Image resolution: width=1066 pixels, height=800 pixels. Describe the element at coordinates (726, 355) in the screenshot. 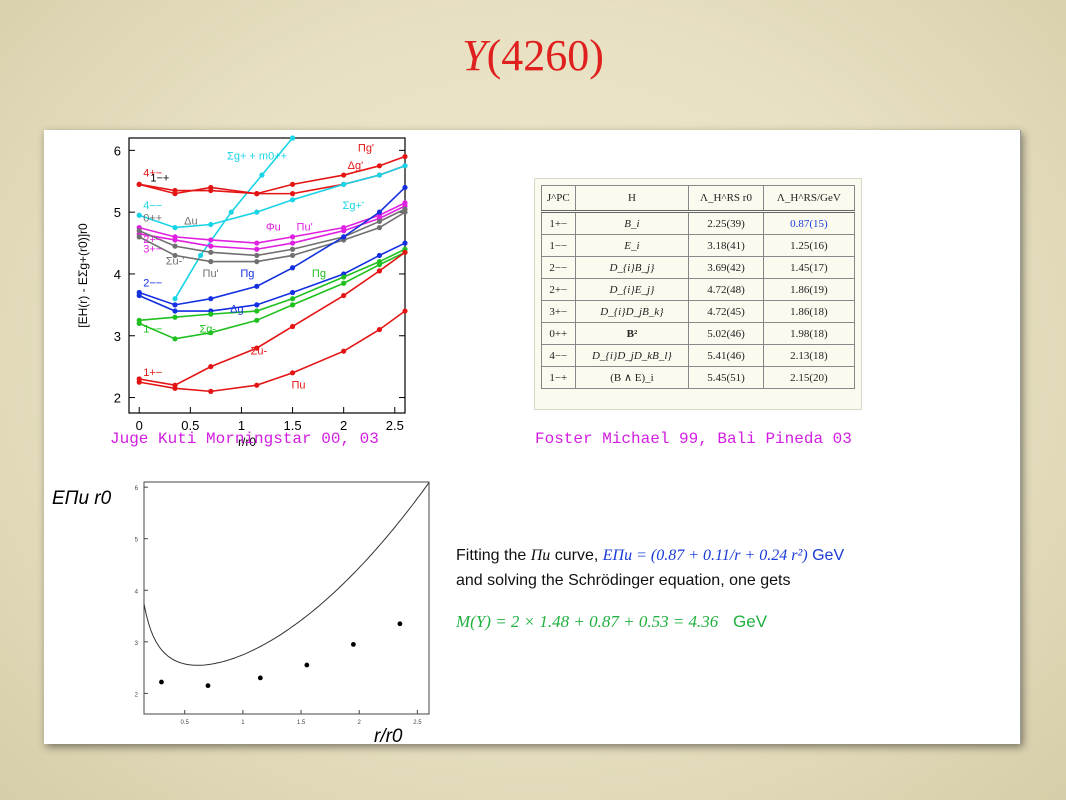

I see `table-cell: 5.41(46)` at that location.